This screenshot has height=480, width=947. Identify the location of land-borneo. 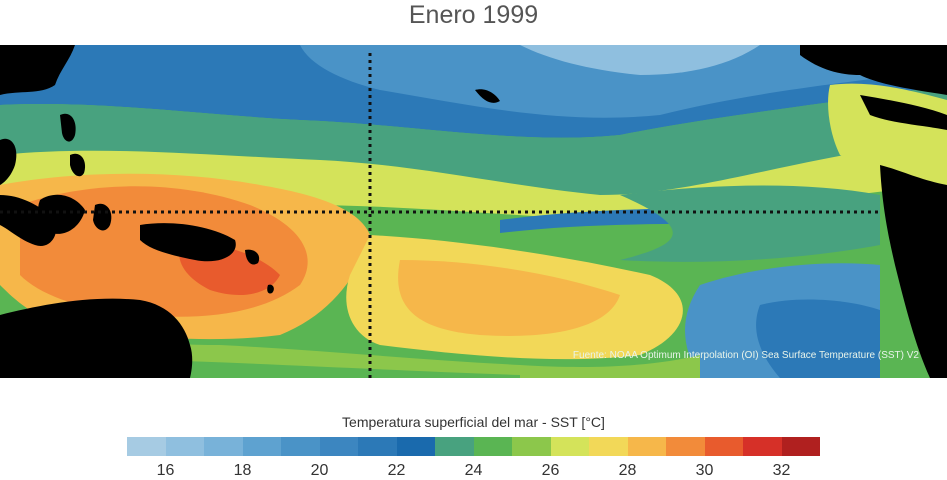
(61, 214).